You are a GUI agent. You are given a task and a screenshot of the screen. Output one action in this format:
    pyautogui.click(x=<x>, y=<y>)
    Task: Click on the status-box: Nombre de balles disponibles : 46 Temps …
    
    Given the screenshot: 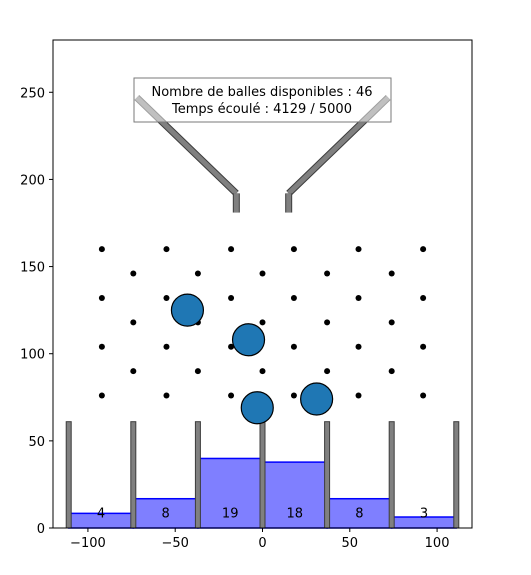 What is the action you would take?
    pyautogui.click(x=262, y=100)
    